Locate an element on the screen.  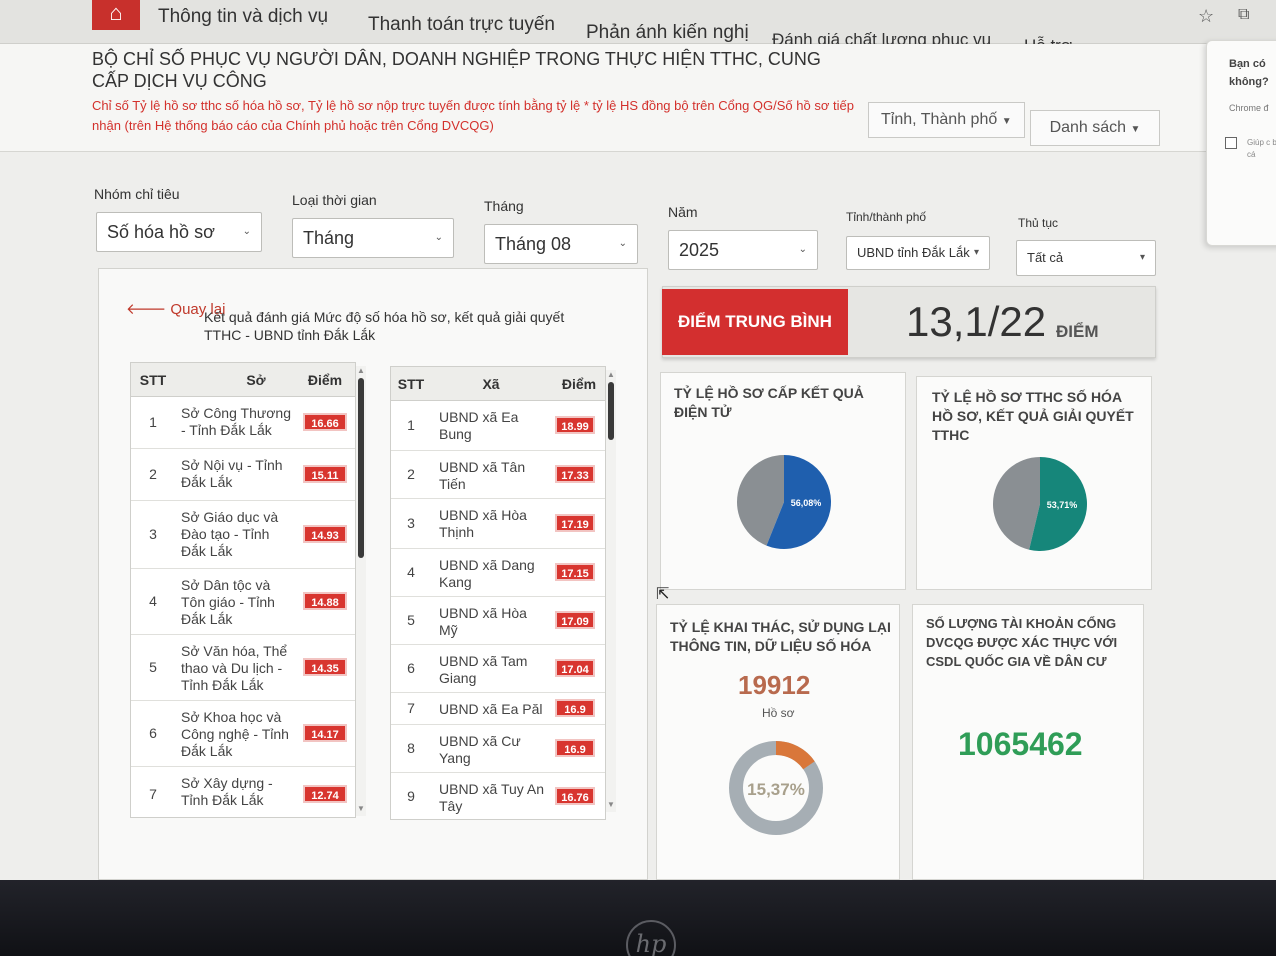
average-score-value: 13,1/22 is located at coordinates (976, 321).